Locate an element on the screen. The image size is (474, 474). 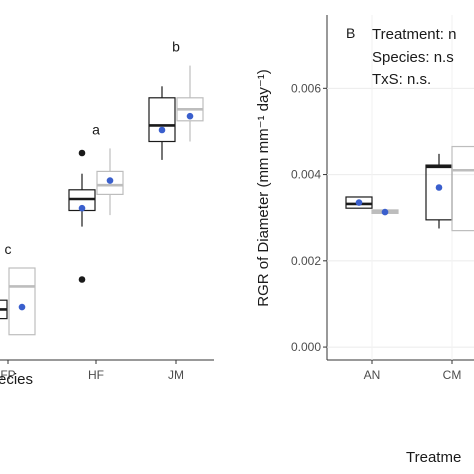
box-hf-dark is located at coordinates (82, 216).